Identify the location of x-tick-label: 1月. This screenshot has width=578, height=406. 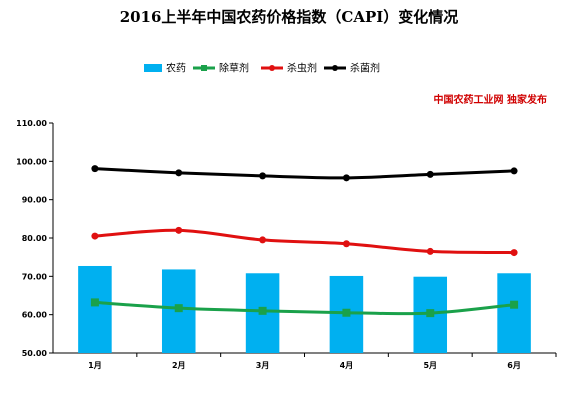
(95, 365).